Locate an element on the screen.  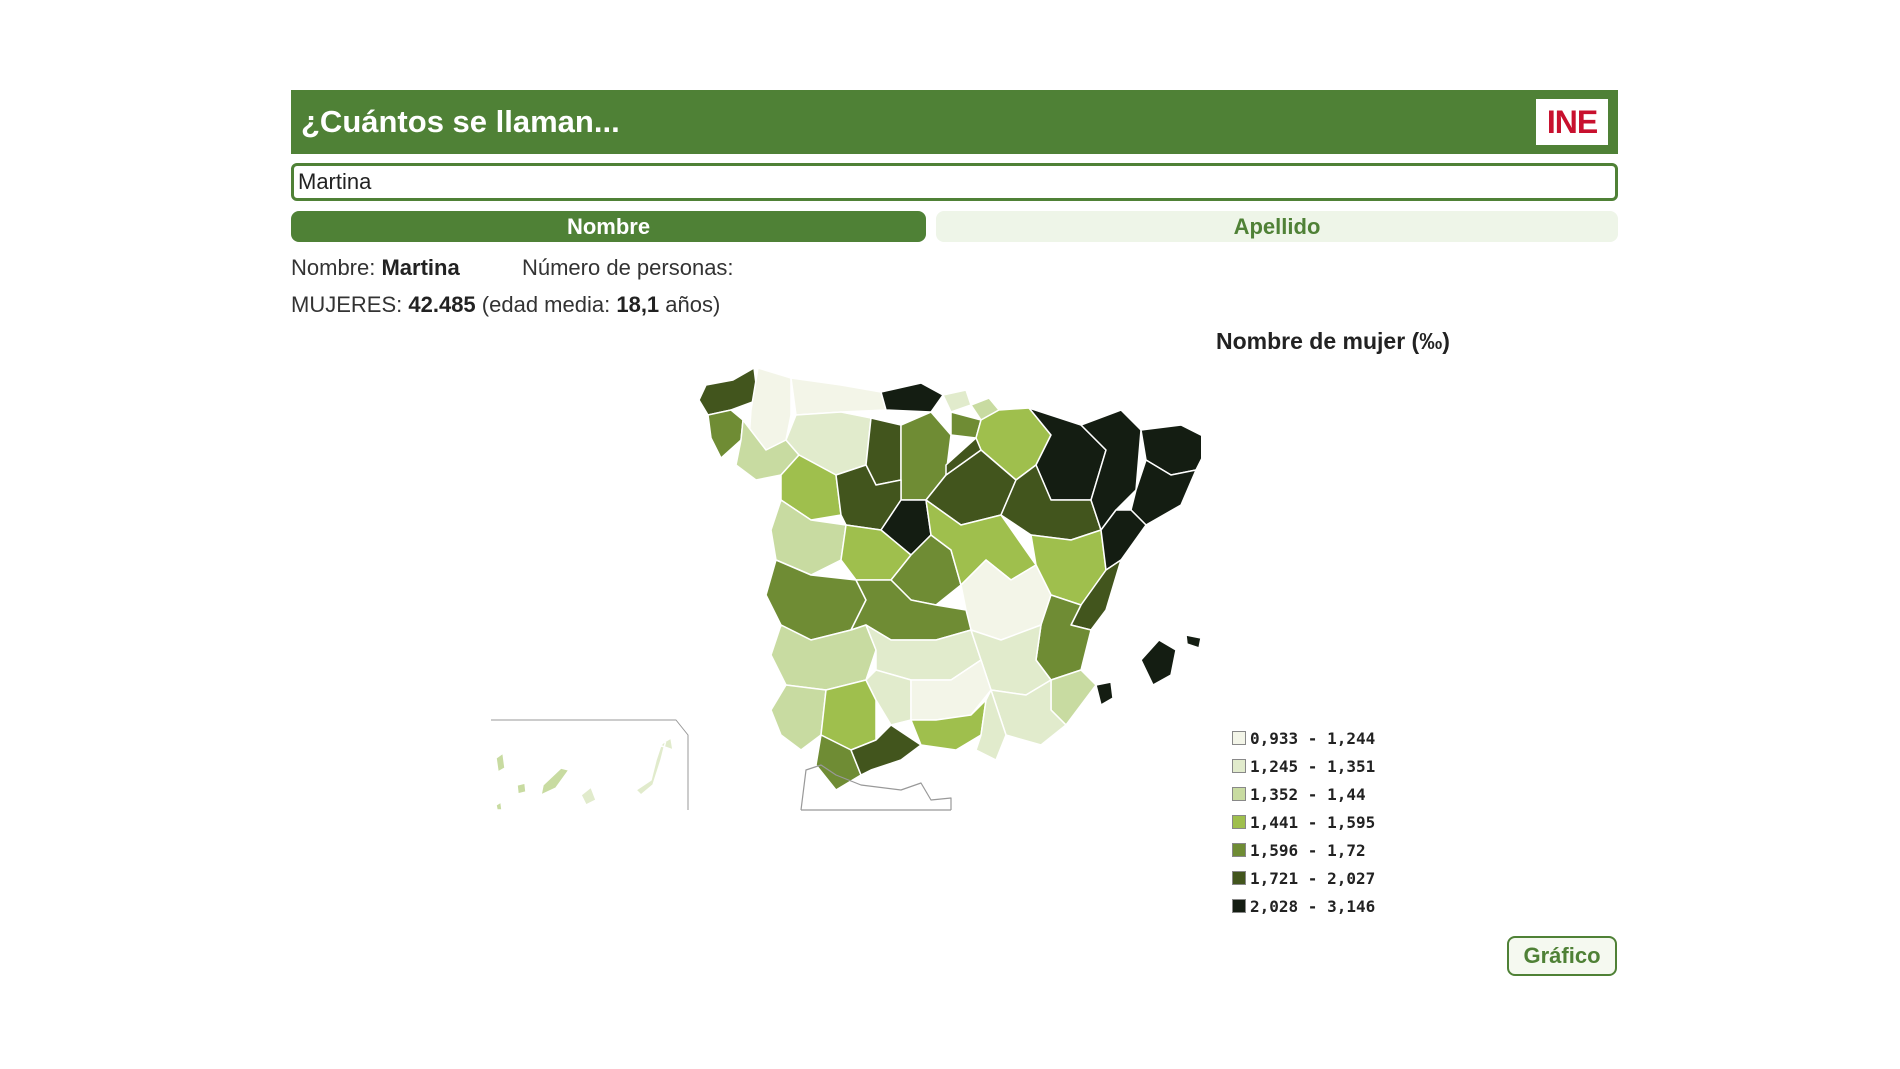
tab-apellido: Apellido is located at coordinates (1277, 226).